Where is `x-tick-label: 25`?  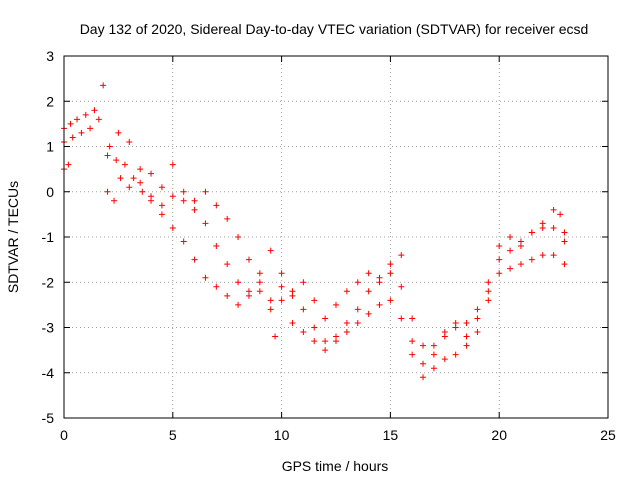 x-tick-label: 25 is located at coordinates (608, 435).